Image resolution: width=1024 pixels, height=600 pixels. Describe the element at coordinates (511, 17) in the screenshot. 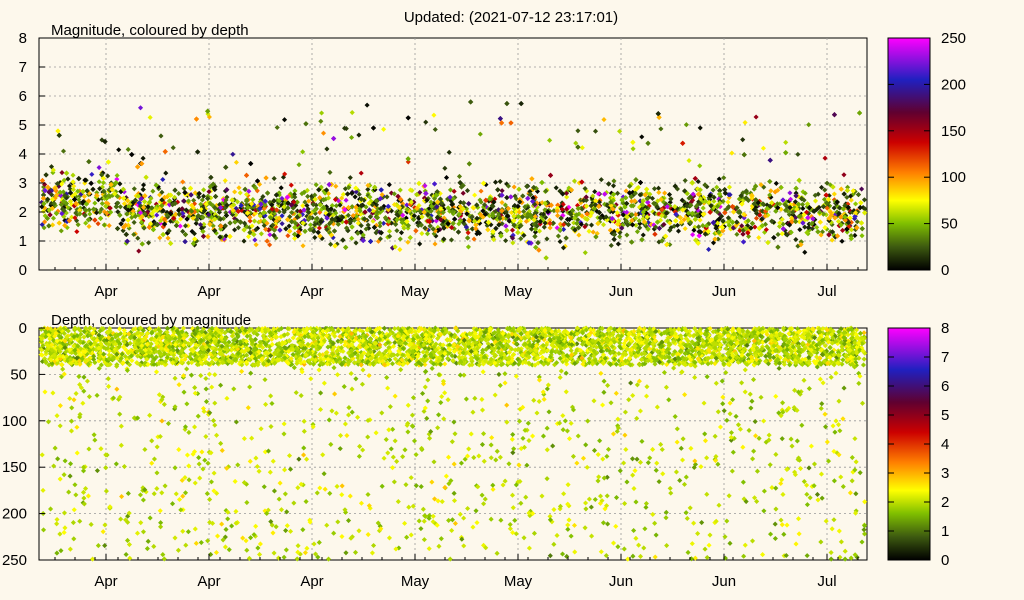

I see `updated-timestamp: Updated: (2021-07-12 23:17:01)` at that location.